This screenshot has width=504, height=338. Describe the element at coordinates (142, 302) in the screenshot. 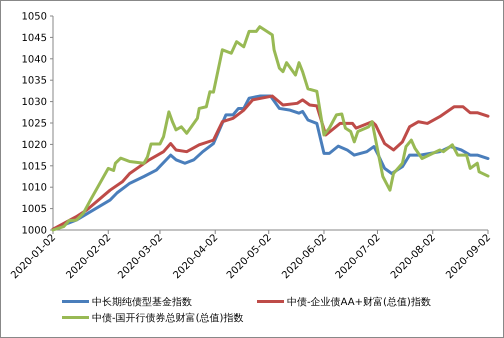

I see `legend-label: 中长期纯债型基金指数` at that location.